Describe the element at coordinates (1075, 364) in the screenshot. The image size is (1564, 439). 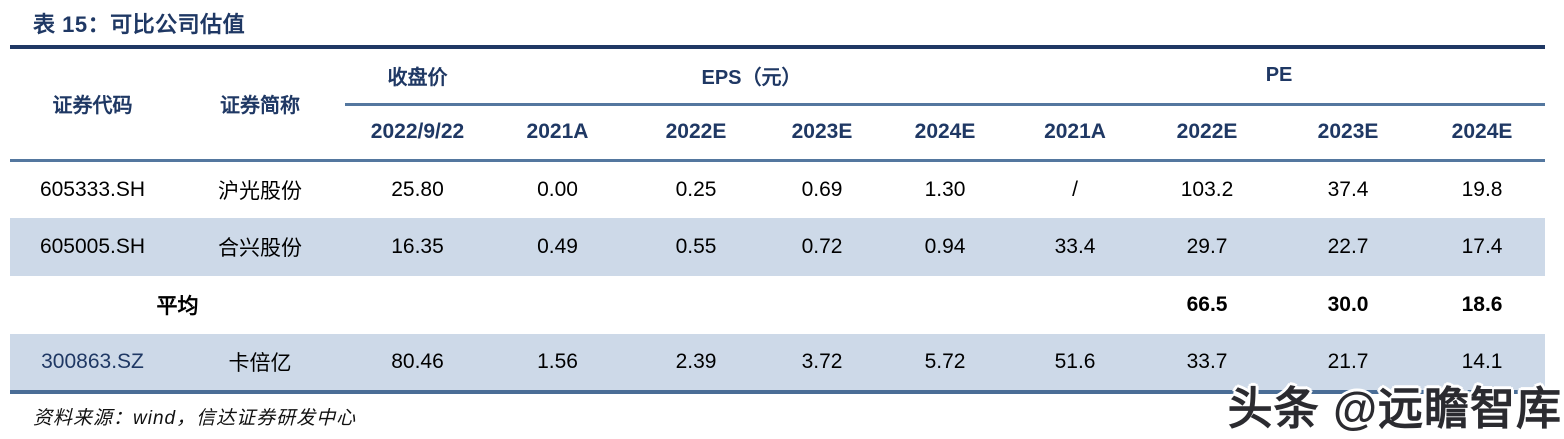
I see `pe-2021a-cell: 51.6` at that location.